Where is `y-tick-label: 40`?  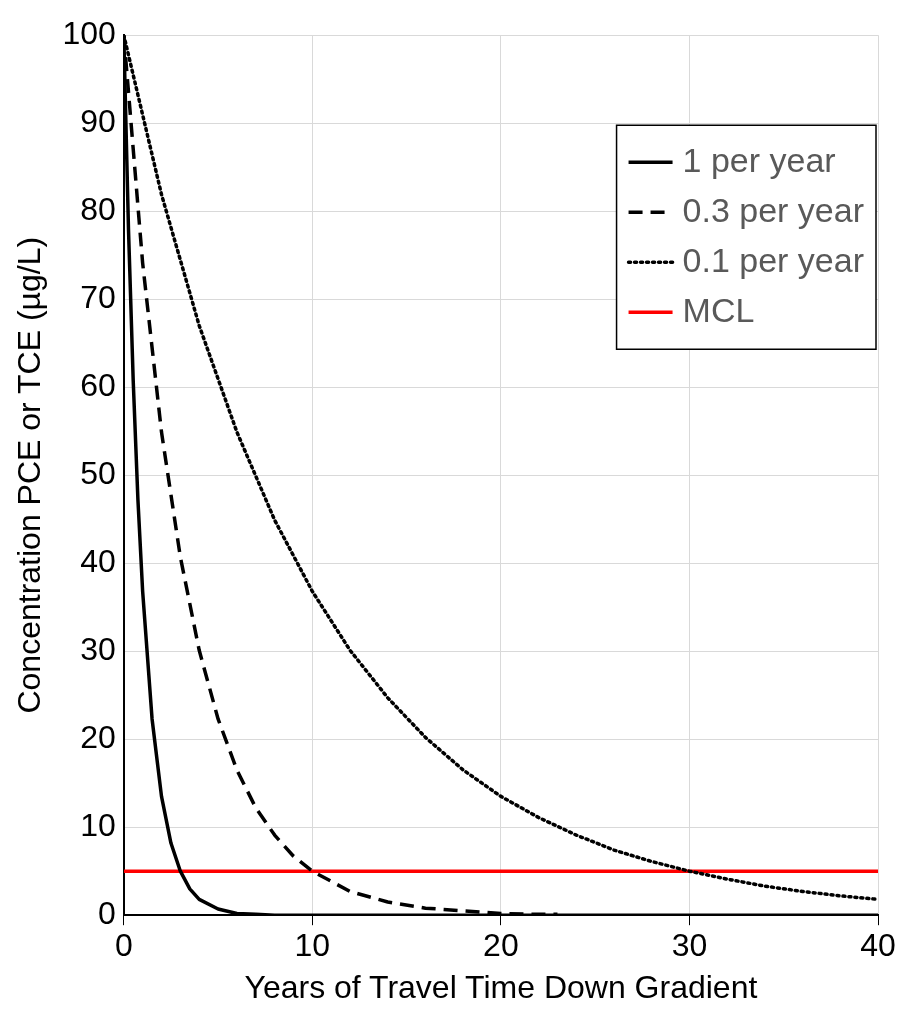 y-tick-label: 40 is located at coordinates (98, 561).